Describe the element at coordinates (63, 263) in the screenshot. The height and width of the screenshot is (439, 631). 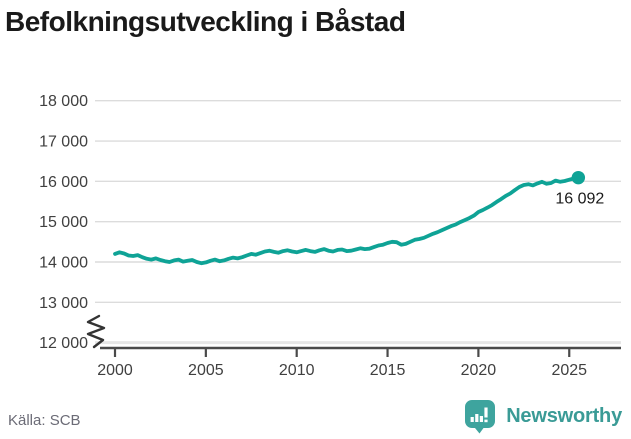
I see `y-tick-label: 14 000` at that location.